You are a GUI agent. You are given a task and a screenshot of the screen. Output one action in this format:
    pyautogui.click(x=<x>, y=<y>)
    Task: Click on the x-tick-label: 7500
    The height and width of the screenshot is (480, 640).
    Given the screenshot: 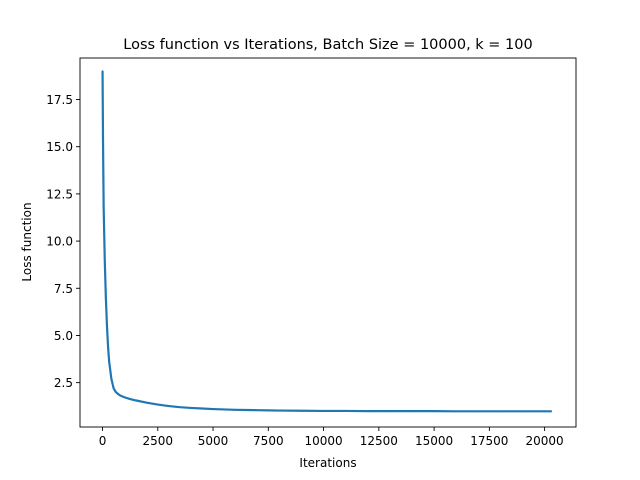 What is the action you would take?
    pyautogui.click(x=268, y=441)
    